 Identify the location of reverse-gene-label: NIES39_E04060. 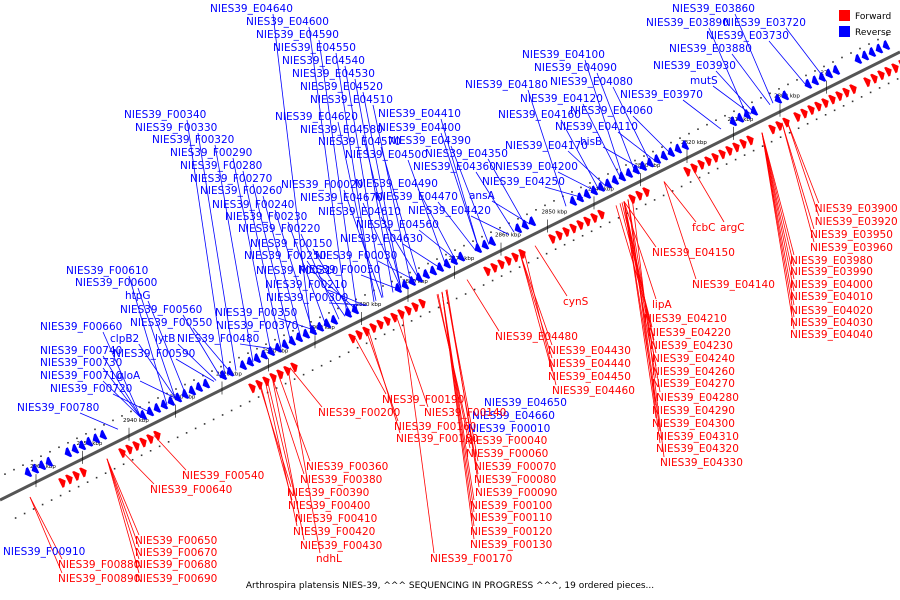
(611, 111).